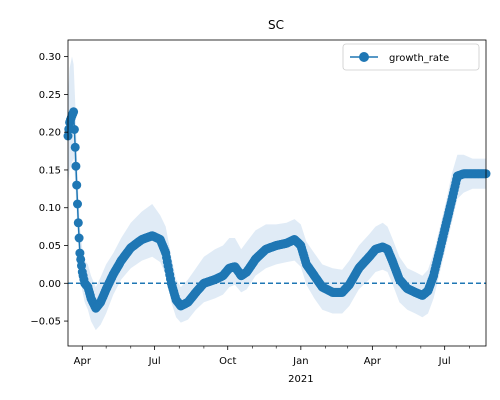 This screenshot has width=500, height=400. What do you see at coordinates (364, 57) in the screenshot?
I see `legend-marker-growth-rate` at bounding box center [364, 57].